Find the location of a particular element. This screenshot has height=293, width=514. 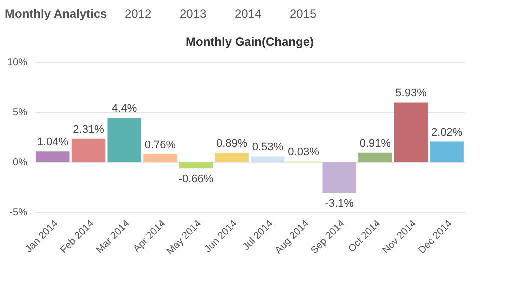

data-label: -0.66% is located at coordinates (196, 180).